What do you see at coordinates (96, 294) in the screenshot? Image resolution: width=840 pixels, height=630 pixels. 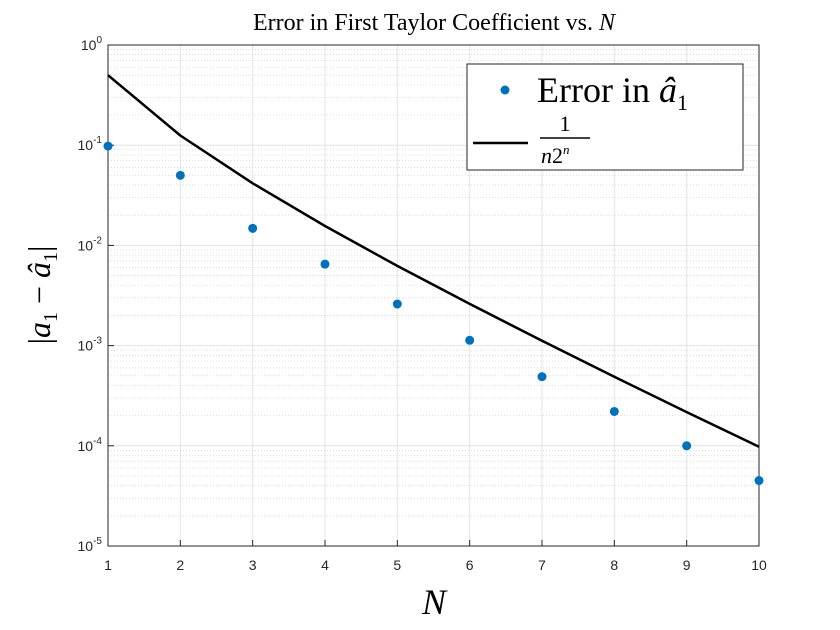 I see `y-axis: 10⁻⁵ 10⁻⁴ 10⁻³ 10⁻² 10⁻¹ 10⁰` at bounding box center [96, 294].